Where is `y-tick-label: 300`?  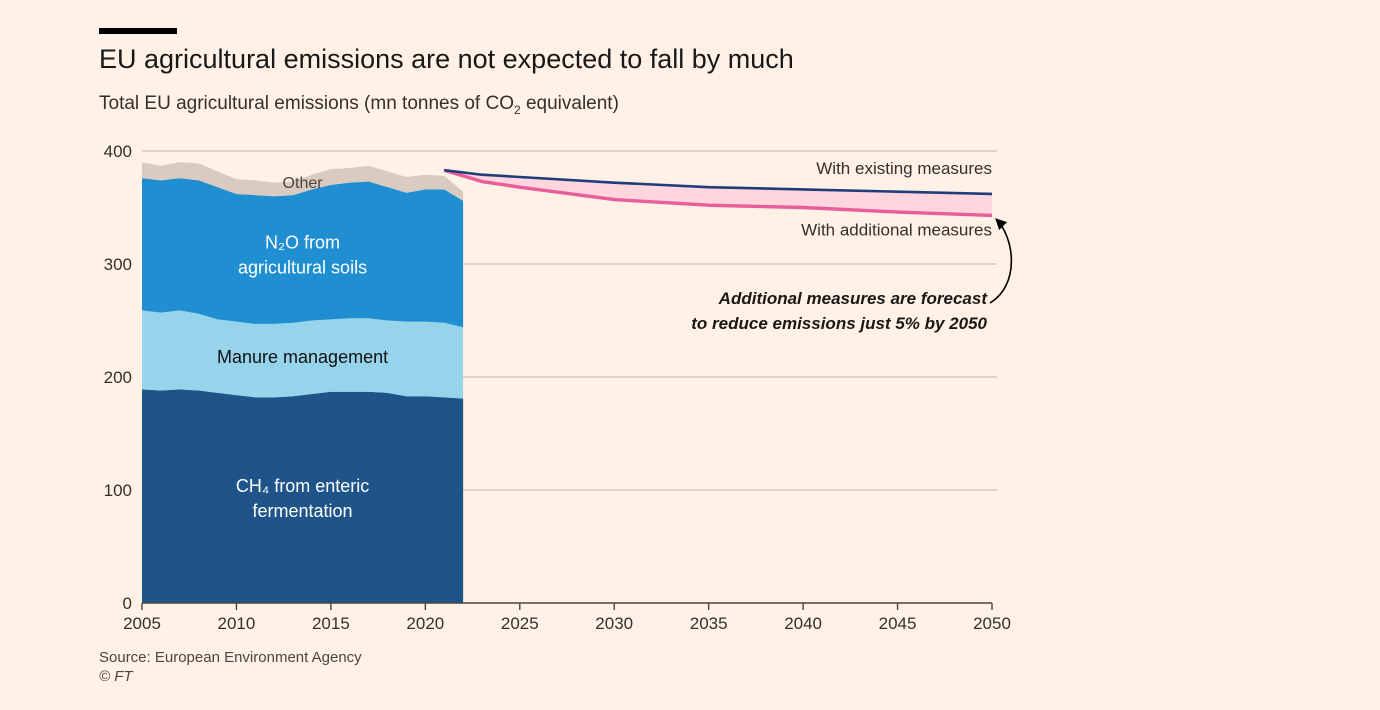 y-tick-label: 300 is located at coordinates (118, 264).